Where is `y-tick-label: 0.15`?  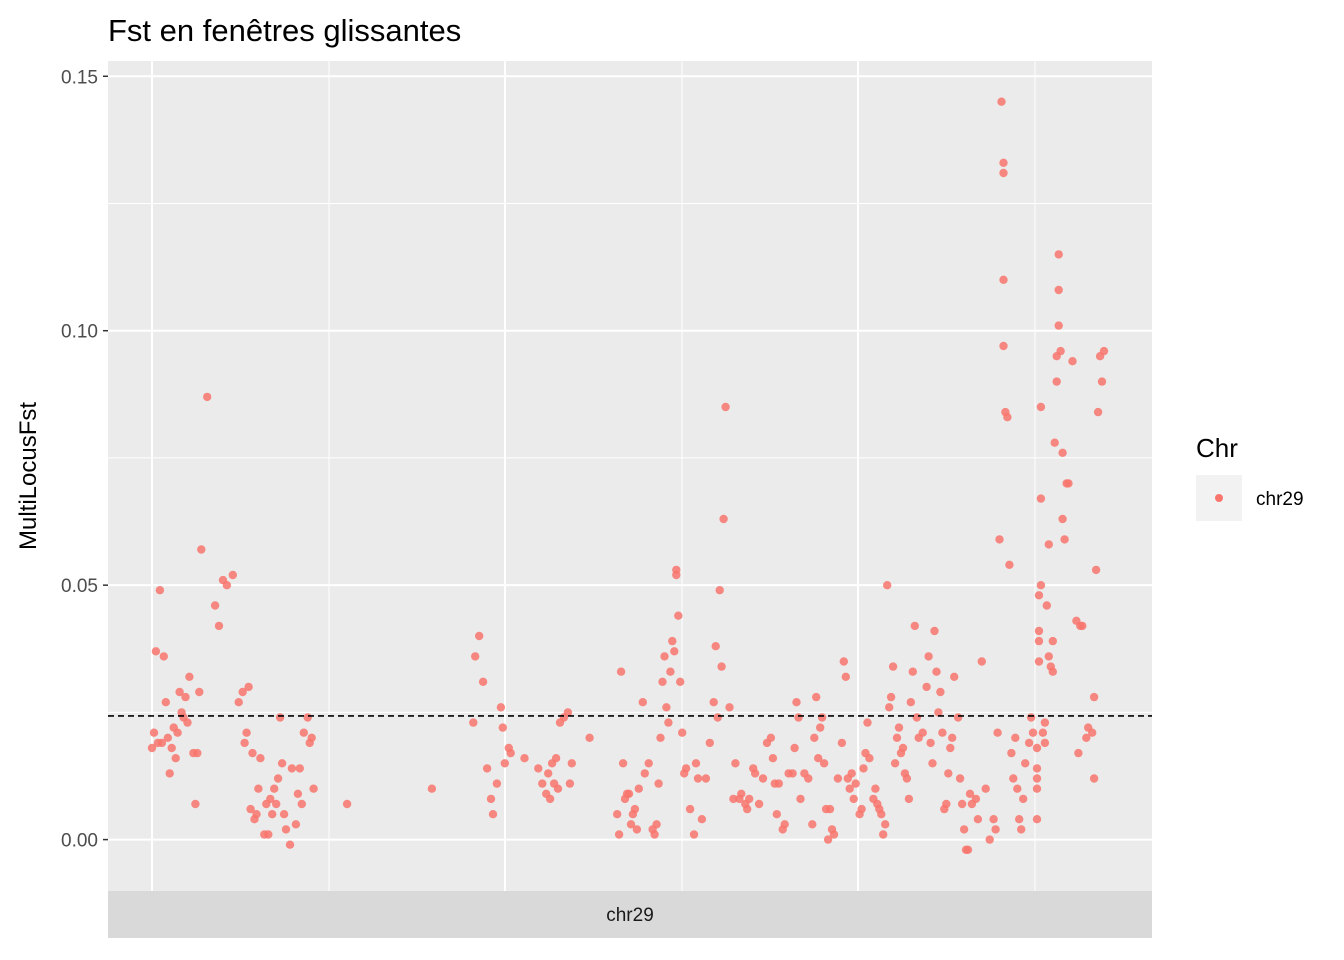
y-tick-label: 0.15 is located at coordinates (79, 77).